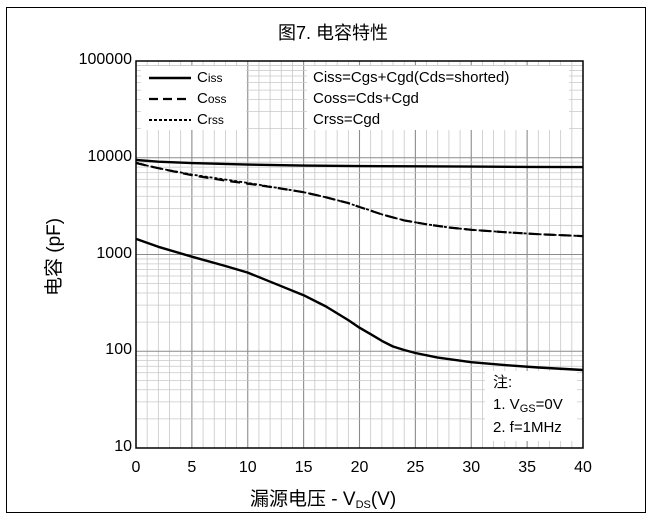  I want to click on chart-title: 图7. 电容特性, so click(333, 33).